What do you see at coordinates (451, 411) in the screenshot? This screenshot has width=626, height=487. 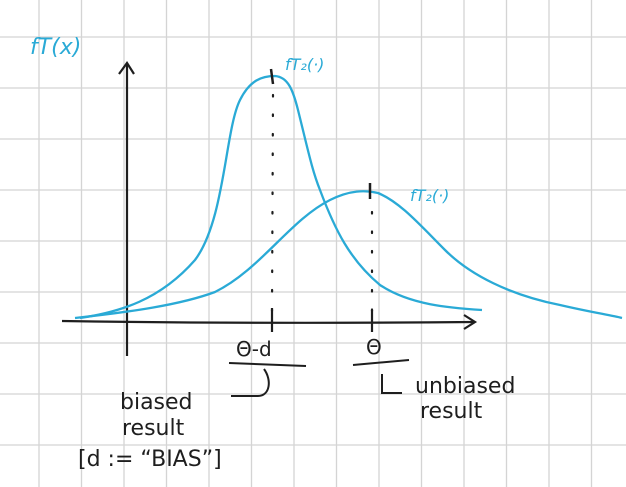 I see `unbiased-label-line2: result` at bounding box center [451, 411].